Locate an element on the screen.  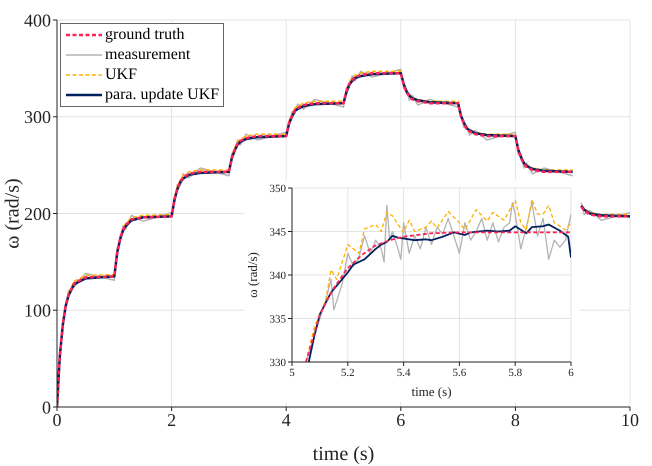
y-tick-label: 335 is located at coordinates (278, 319).